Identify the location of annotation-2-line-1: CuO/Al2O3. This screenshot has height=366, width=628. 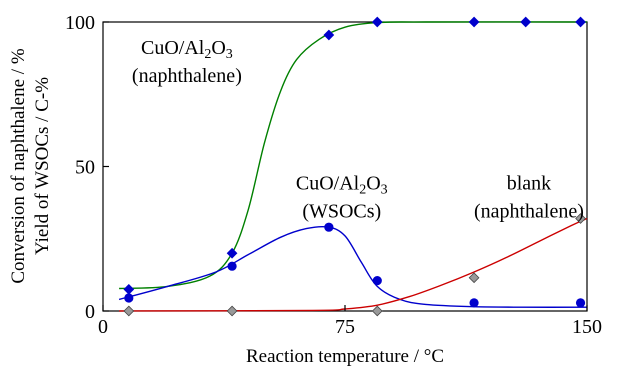
(342, 185).